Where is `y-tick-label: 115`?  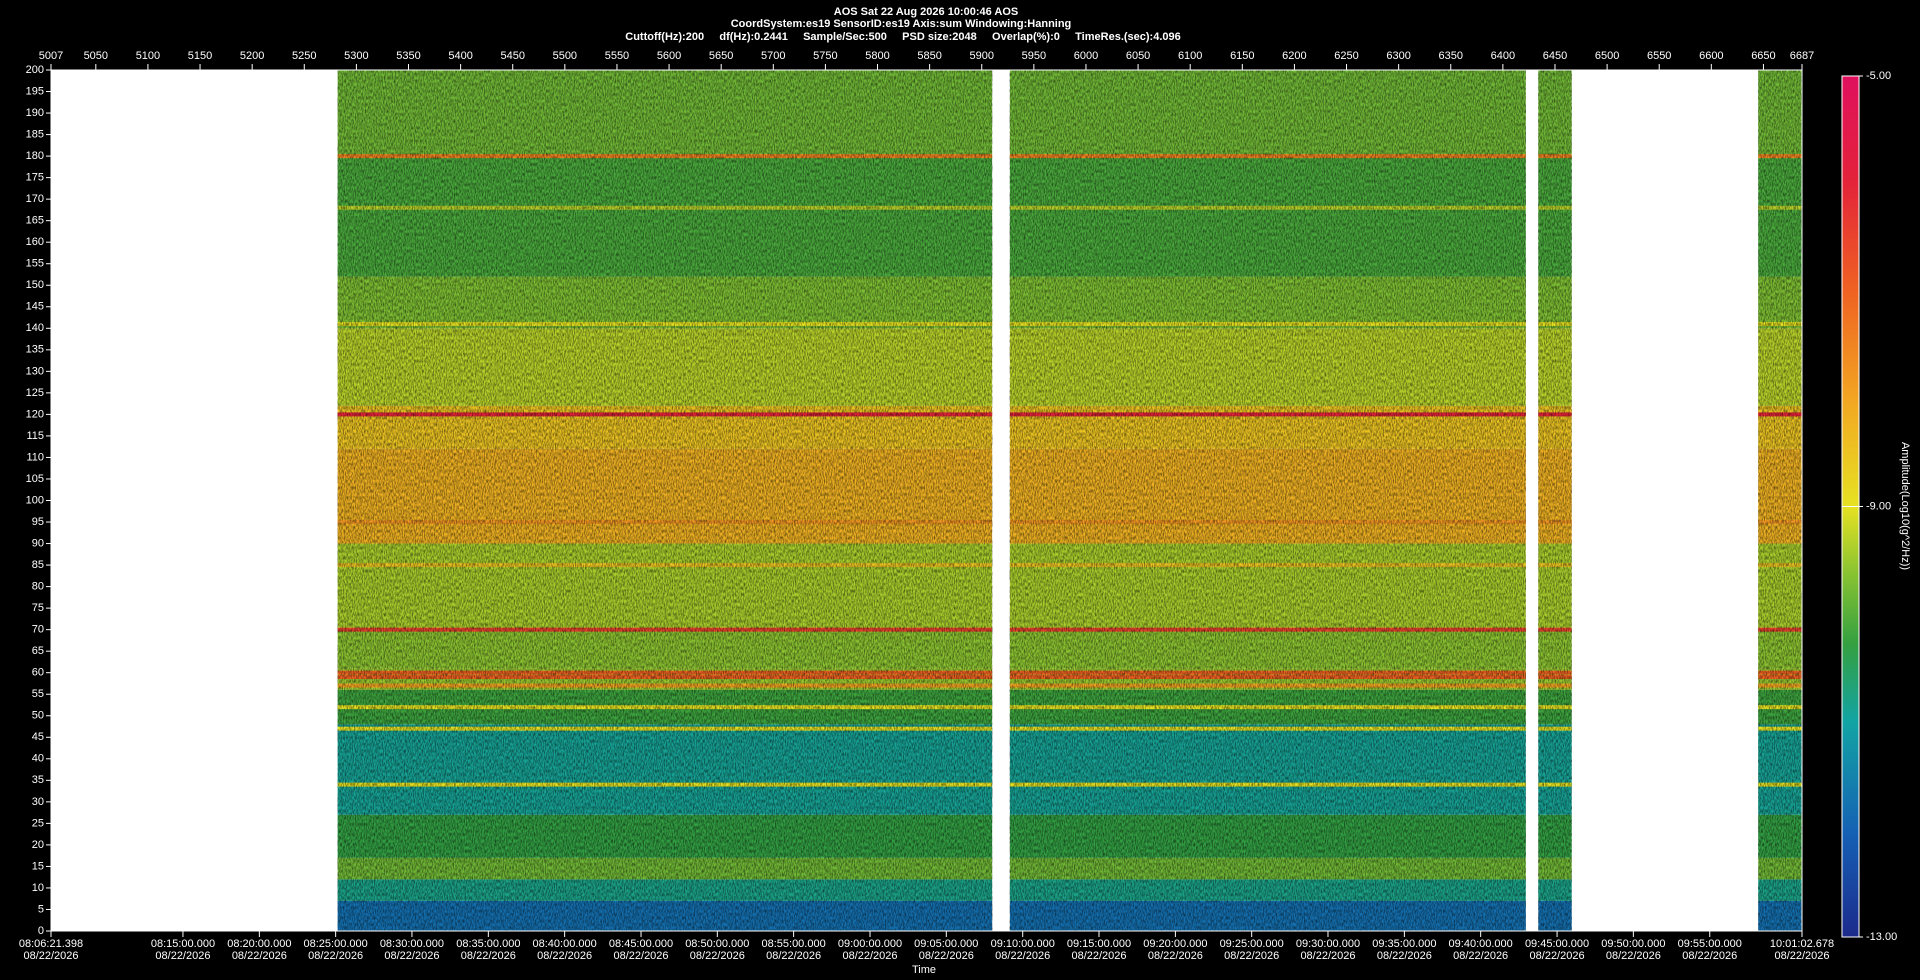 y-tick-label: 115 is located at coordinates (35, 436).